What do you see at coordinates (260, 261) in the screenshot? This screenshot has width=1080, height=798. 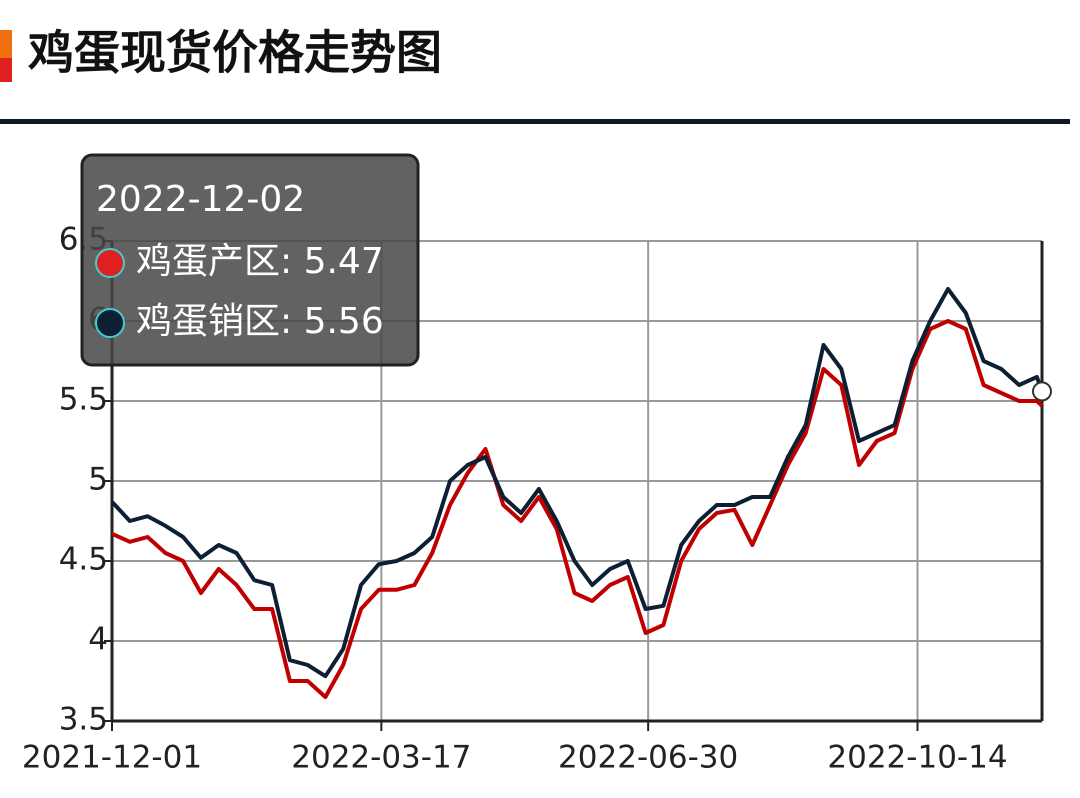 I see `tooltip-entry: 鸡蛋产区: 5.47` at bounding box center [260, 261].